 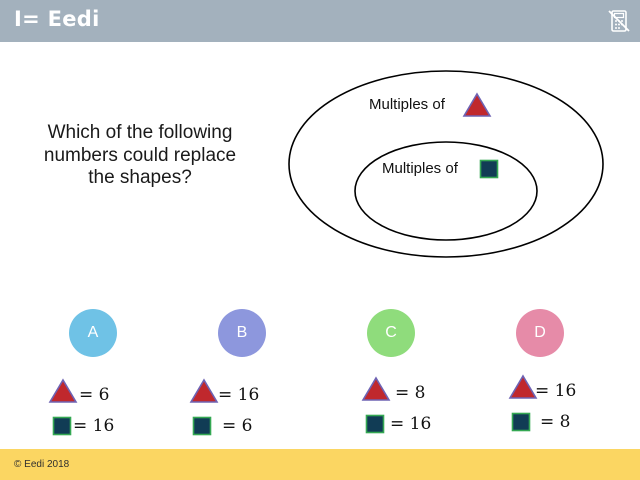 I want to click on option-b-square-value: = 6, so click(x=237, y=426).